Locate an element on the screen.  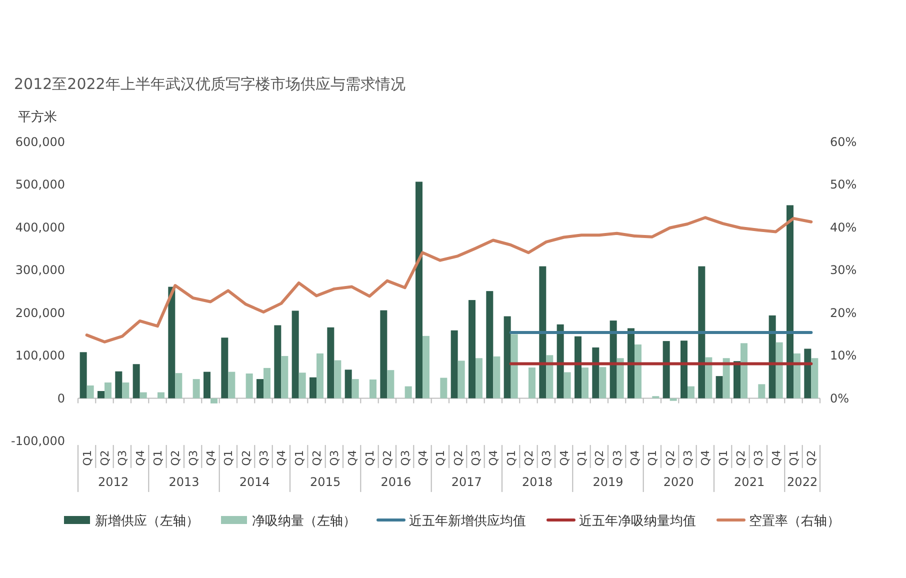
text: 2018 is located at coordinates (537, 482).